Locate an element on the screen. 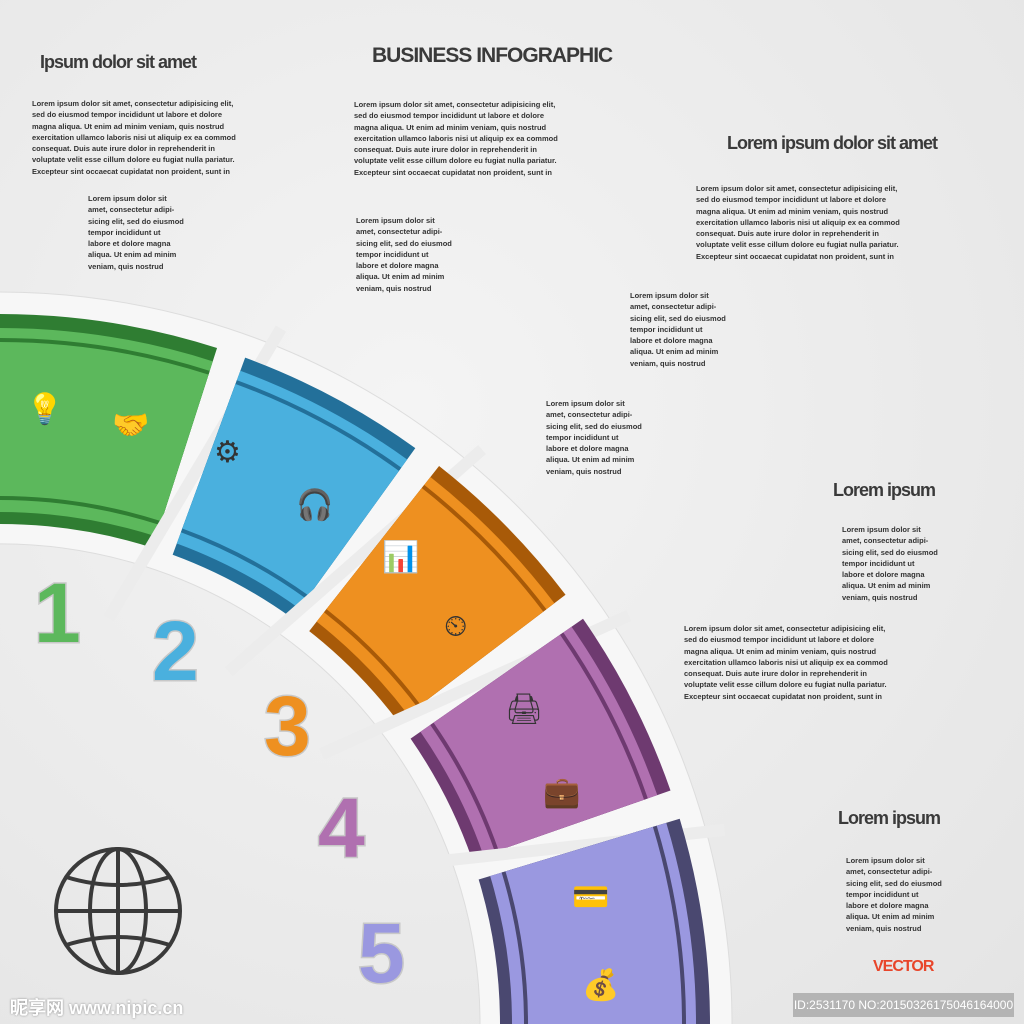  clock-icon: ⏲ is located at coordinates (456, 626).